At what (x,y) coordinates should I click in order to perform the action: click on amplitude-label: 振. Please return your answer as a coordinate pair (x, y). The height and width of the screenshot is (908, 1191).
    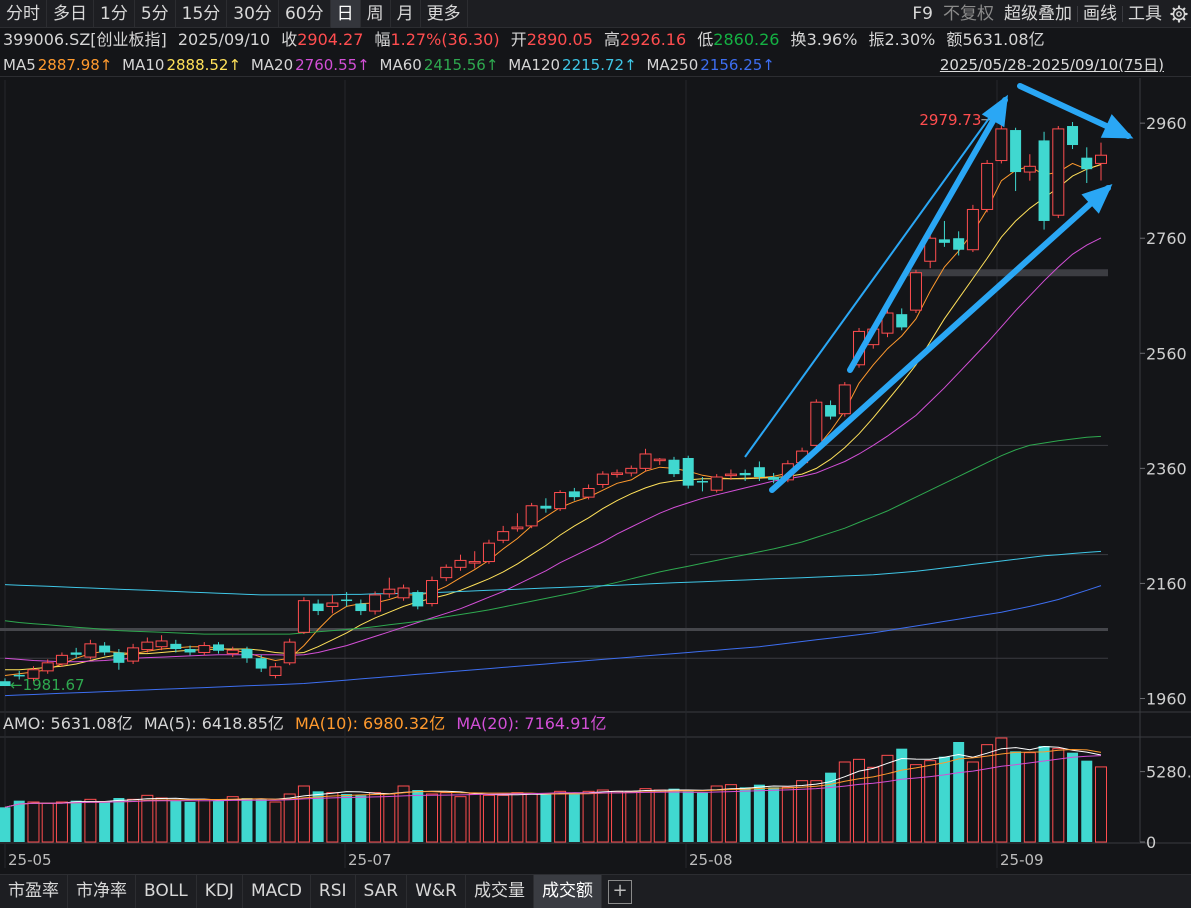
    Looking at the image, I should click on (876, 39).